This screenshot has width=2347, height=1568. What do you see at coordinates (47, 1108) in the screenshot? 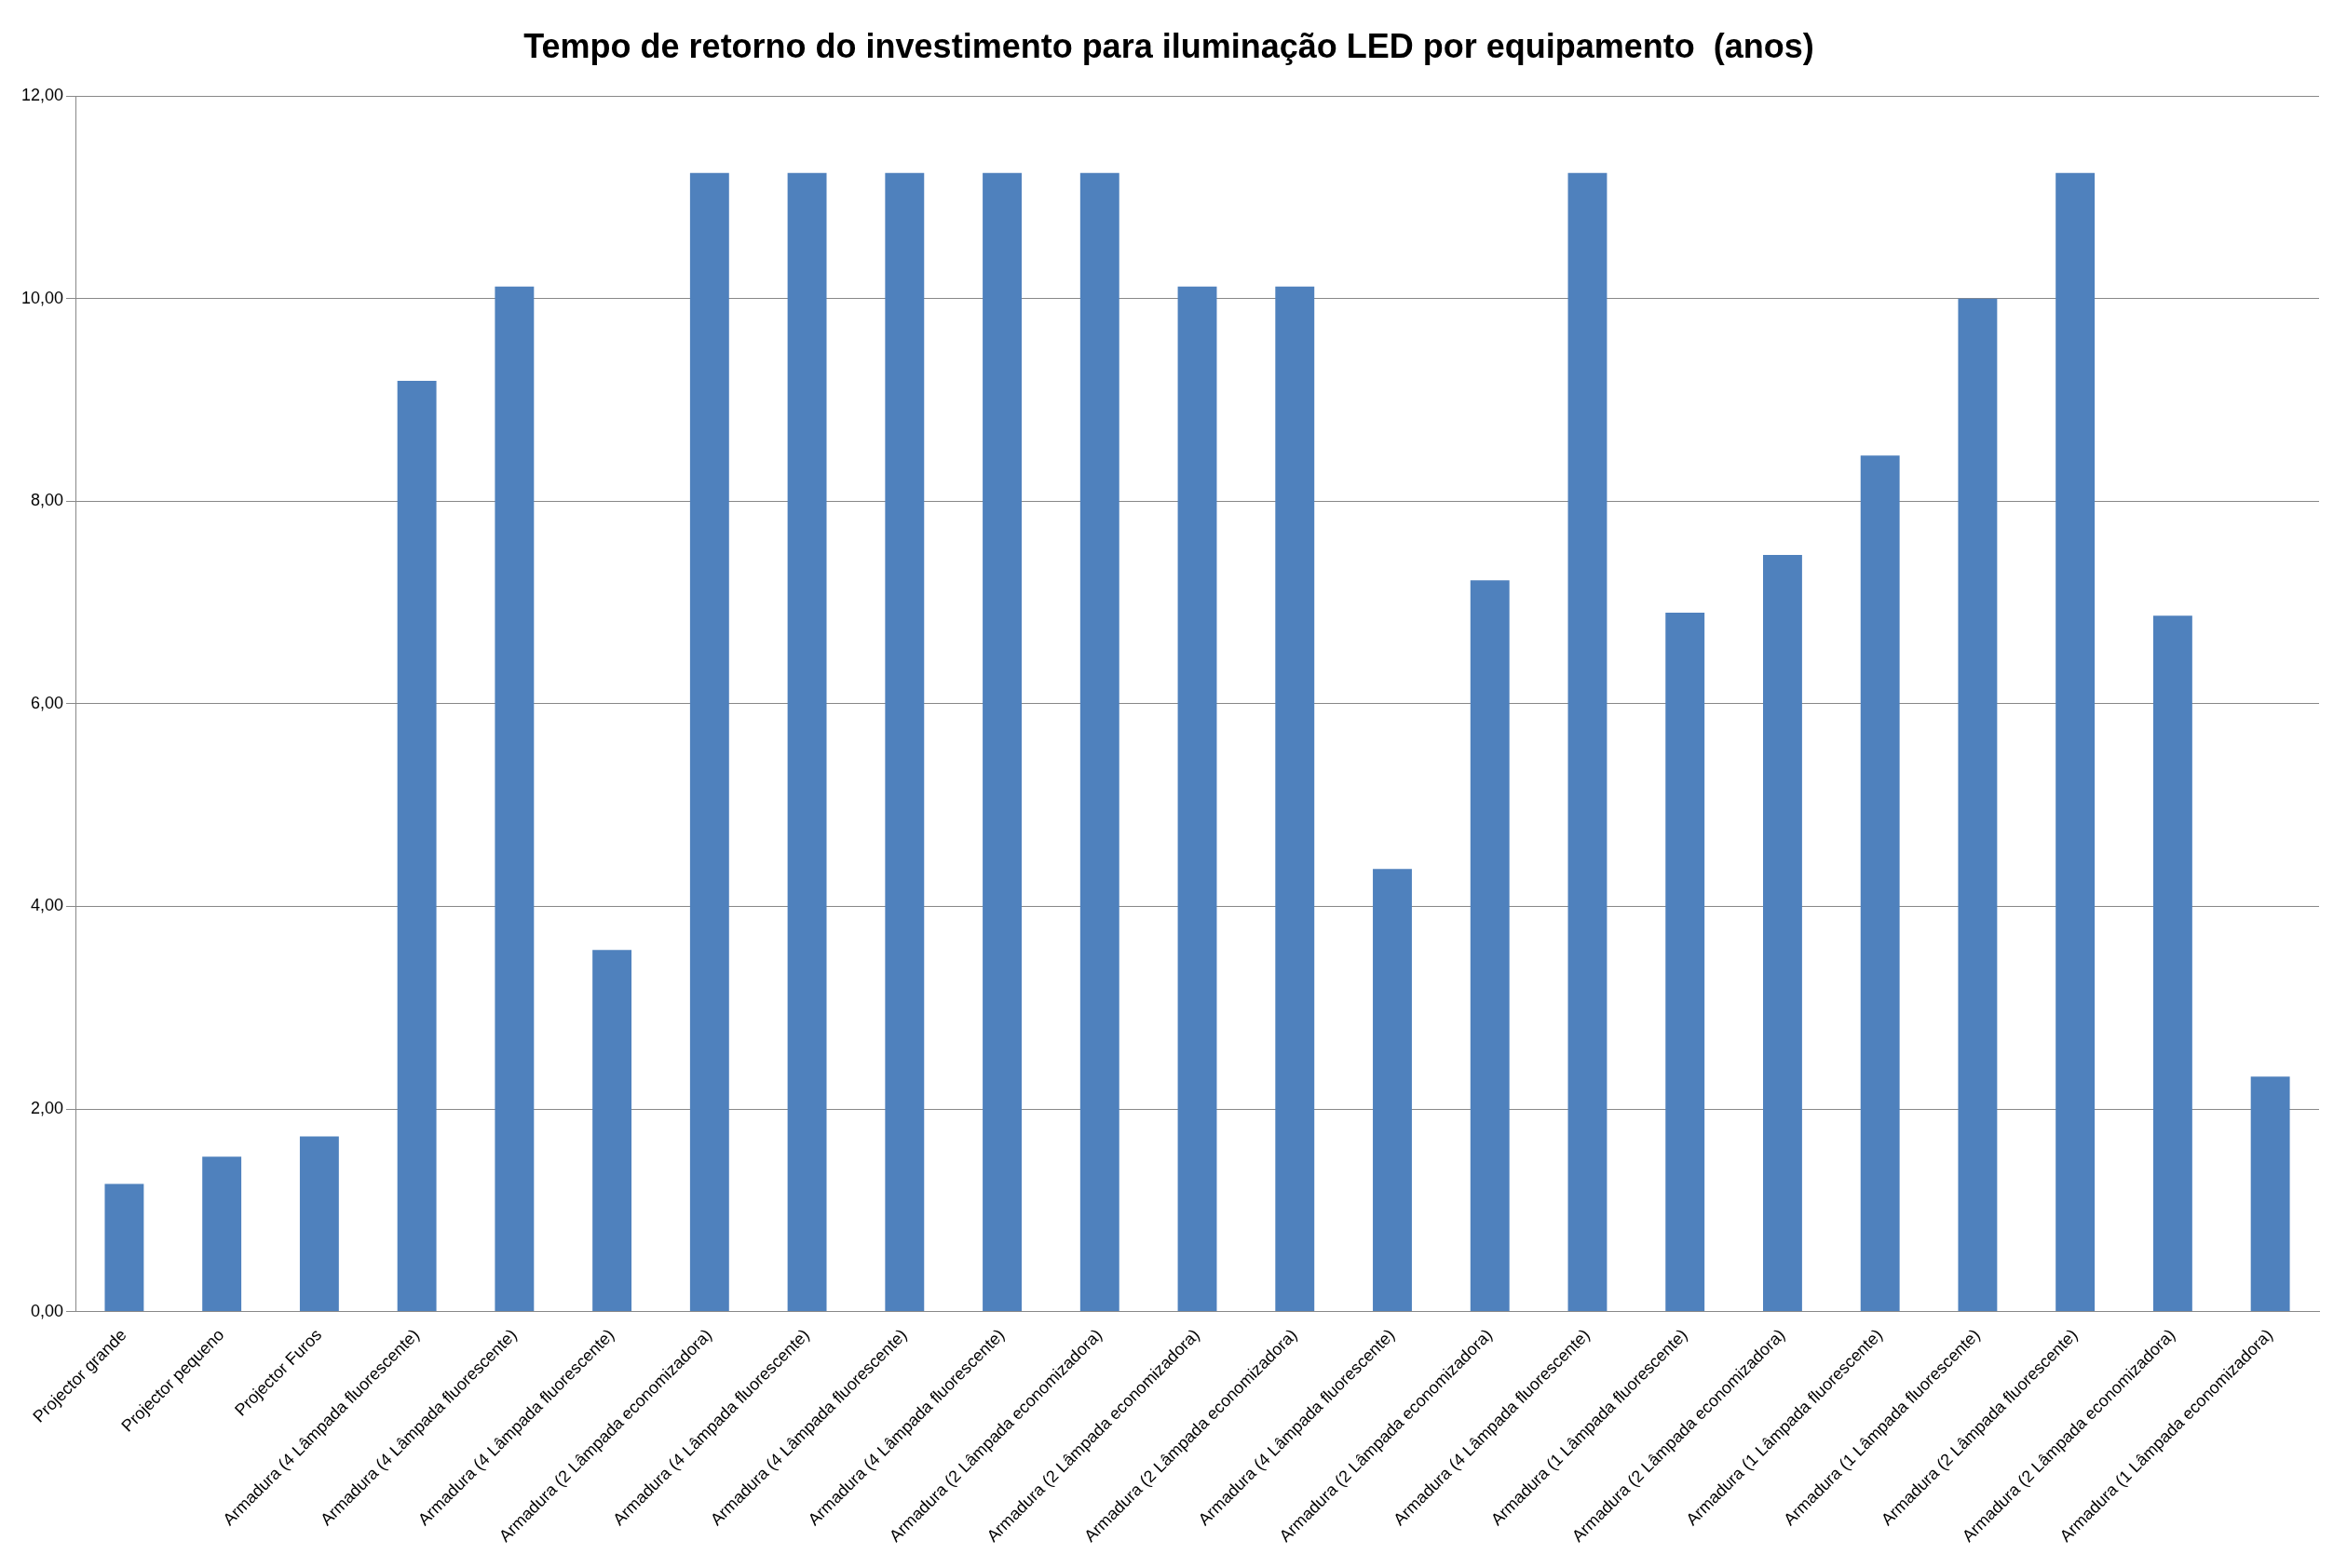
I see `y-tick-label: 2,00` at bounding box center [47, 1108].